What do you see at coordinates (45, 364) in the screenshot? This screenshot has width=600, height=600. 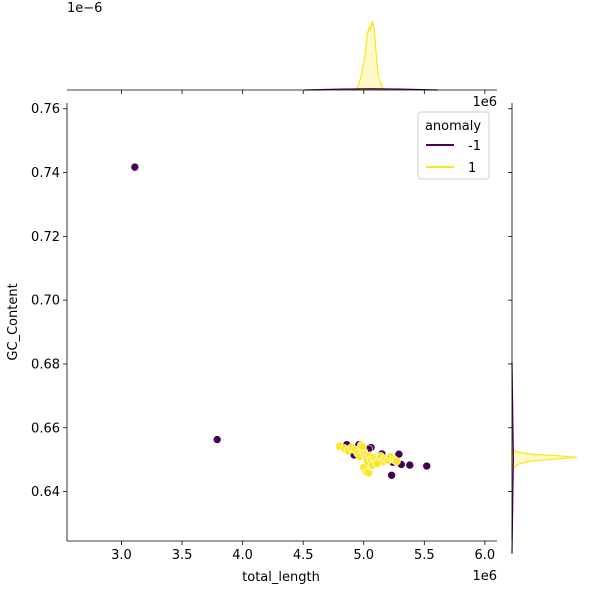 I see `y-tick-label: 0.68` at bounding box center [45, 364].